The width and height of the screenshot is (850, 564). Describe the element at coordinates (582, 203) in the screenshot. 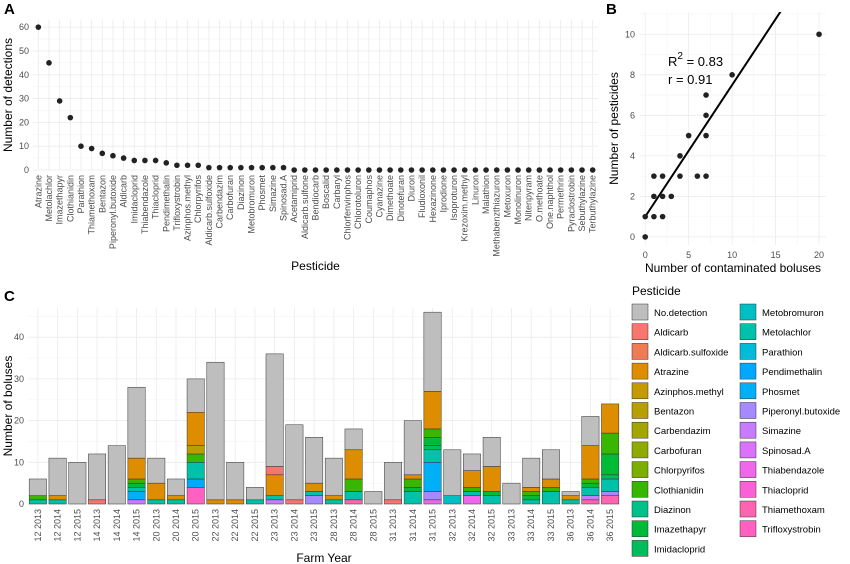

I see `panel-a-xtick-label: Sebuthylazine` at that location.